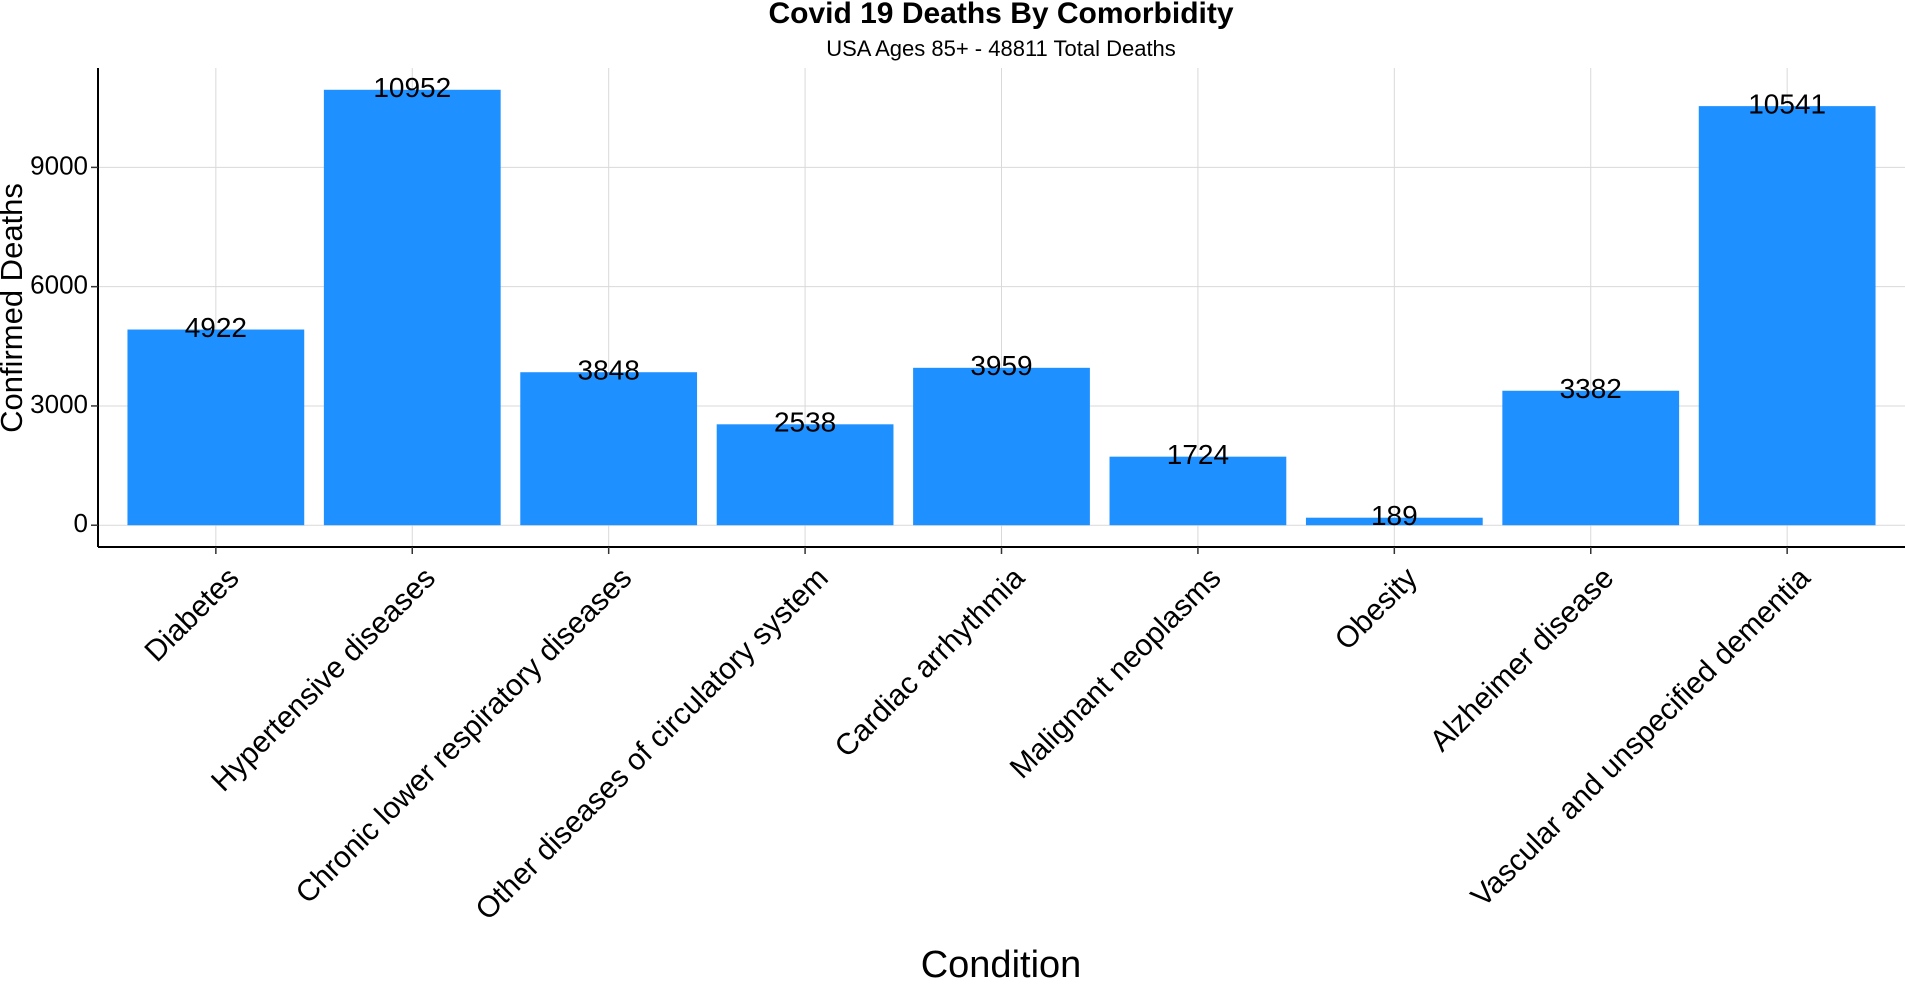 Image resolution: width=1905 pixels, height=989 pixels. Describe the element at coordinates (64, 344) in the screenshot. I see `y-axis-ticks: 0 3000 6000 9000` at that location.